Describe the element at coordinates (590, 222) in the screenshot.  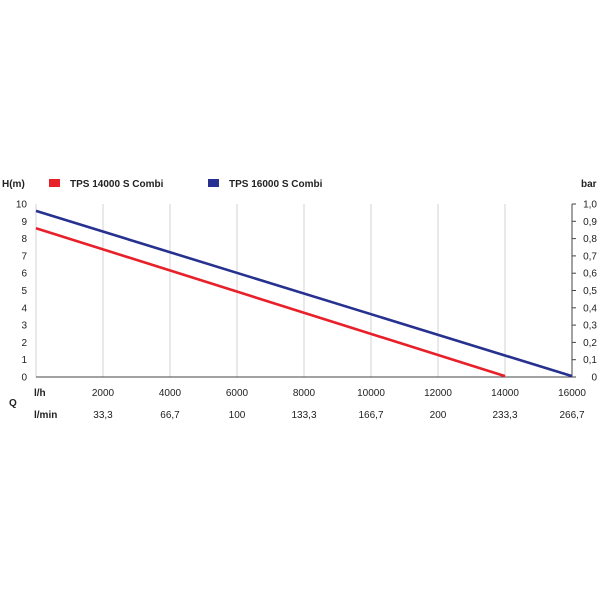
I see `y2-tick-label: 0,9` at that location.